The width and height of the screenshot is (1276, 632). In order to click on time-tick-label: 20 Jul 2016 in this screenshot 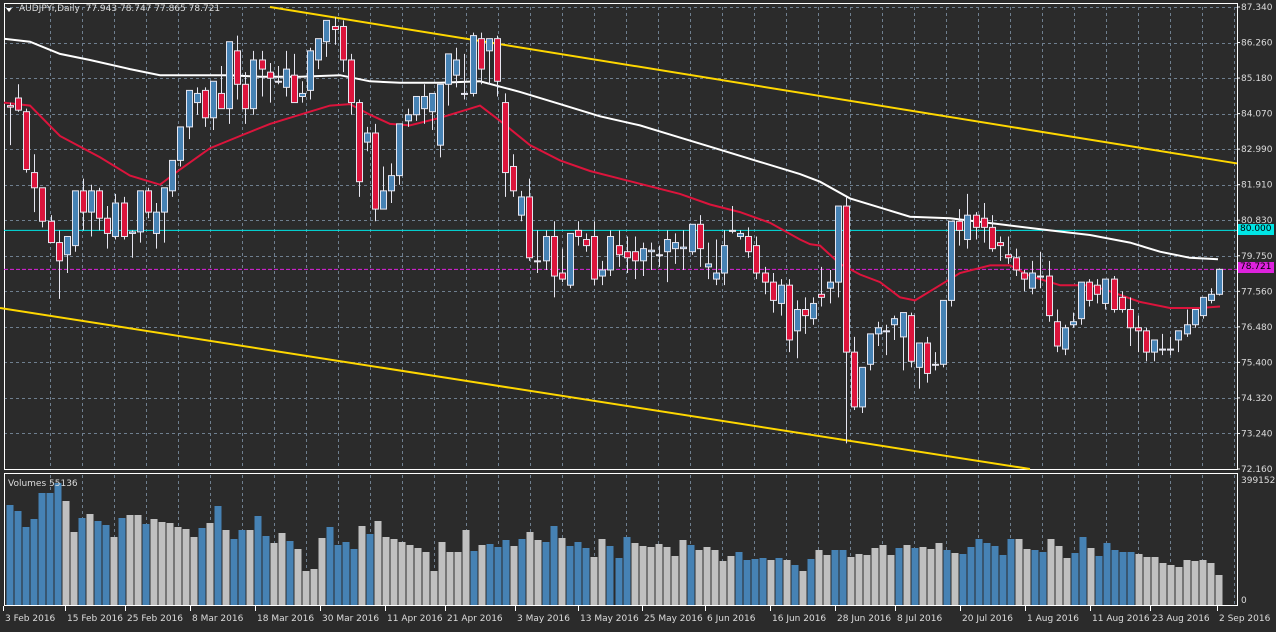, I will do `click(987, 619)`.